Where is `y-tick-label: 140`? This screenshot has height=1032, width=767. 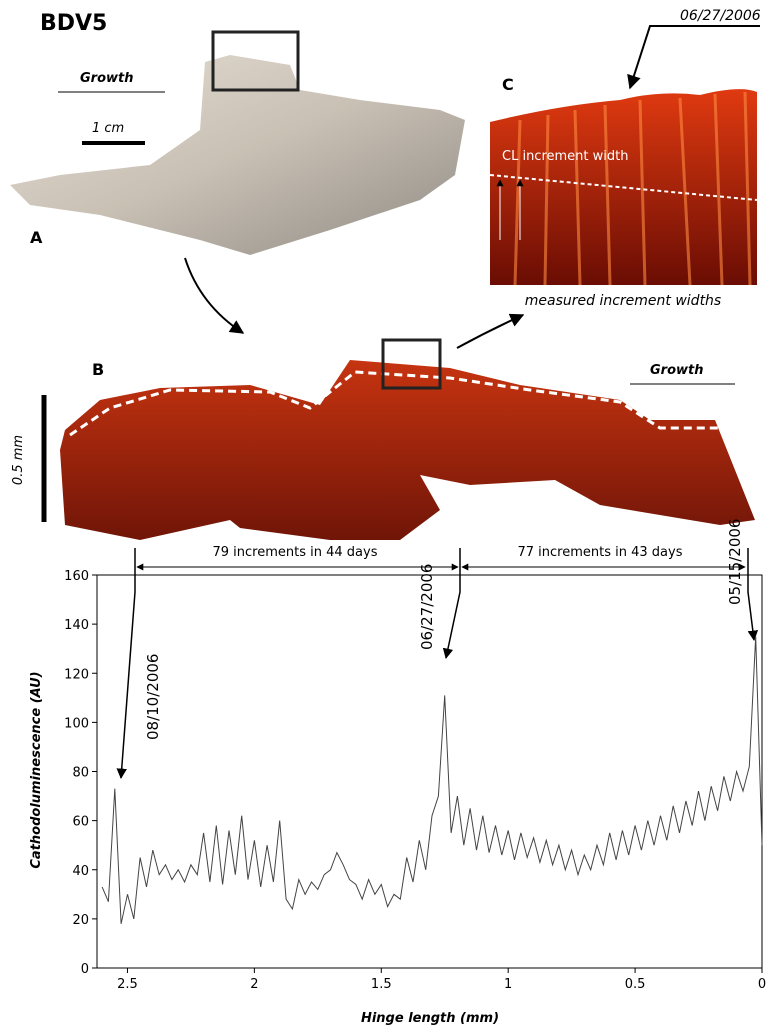
y-tick-label: 140 is located at coordinates (76, 625).